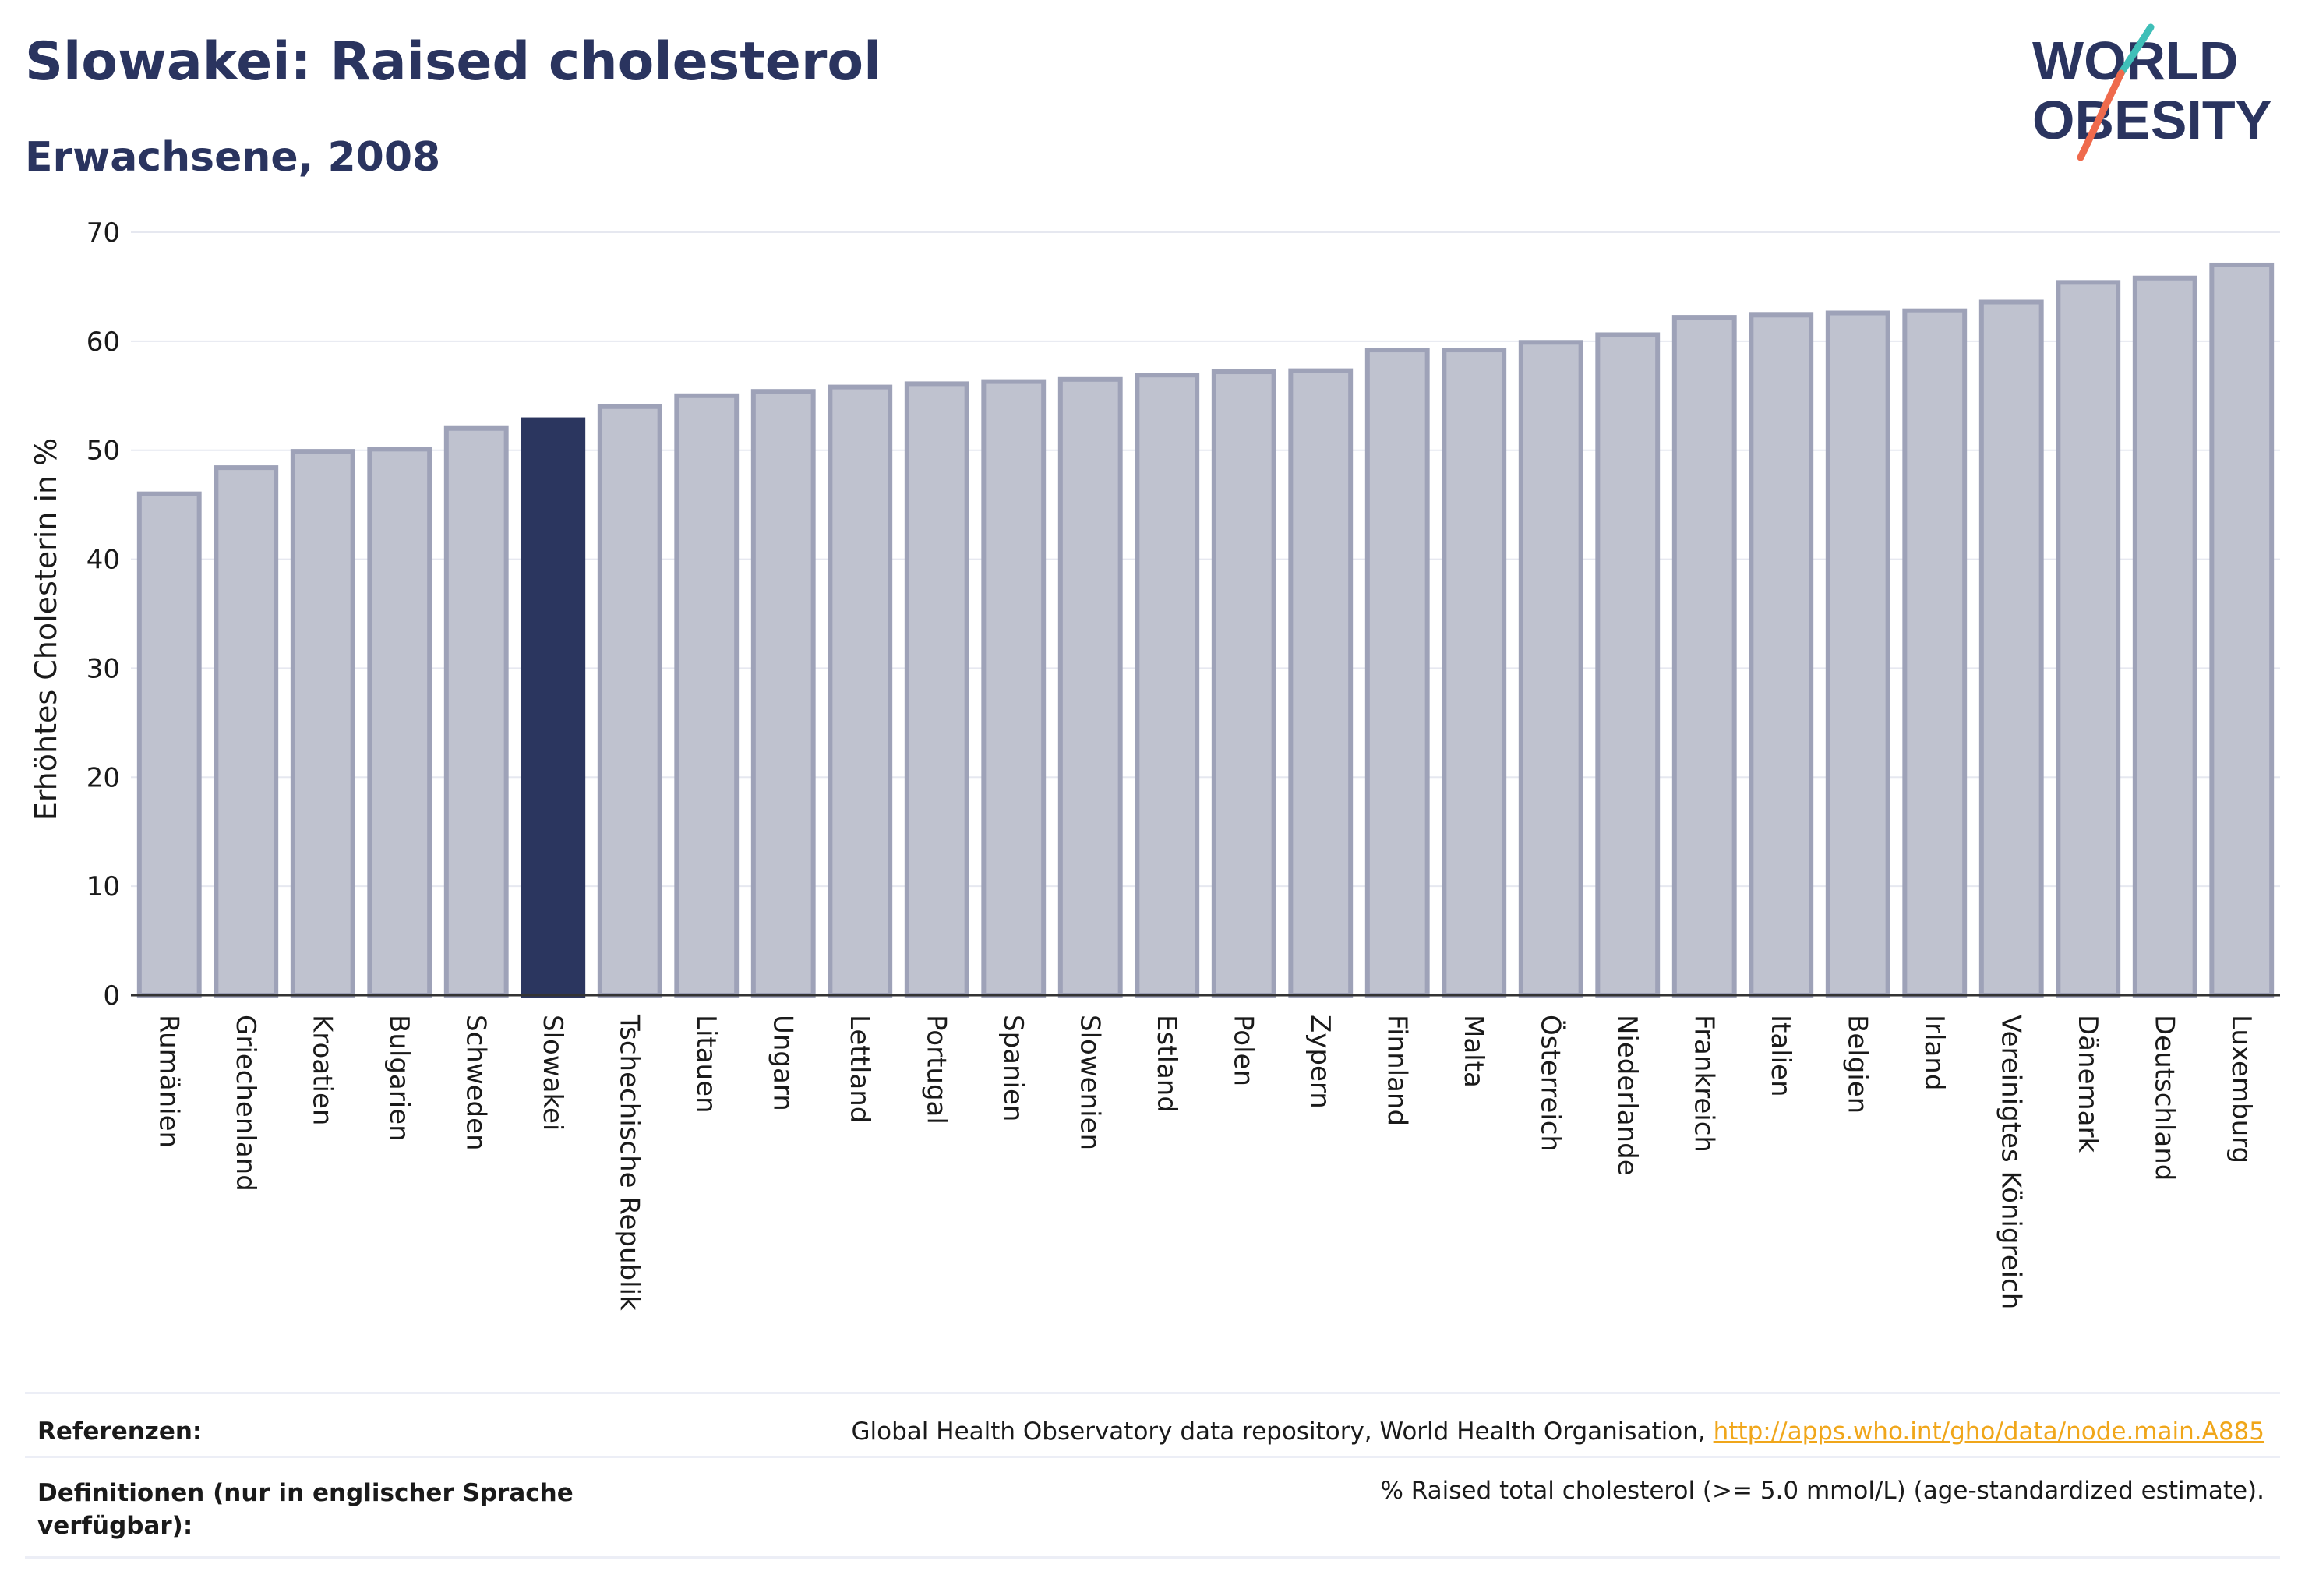  I want to click on y-tick-label: 40, so click(103, 560).